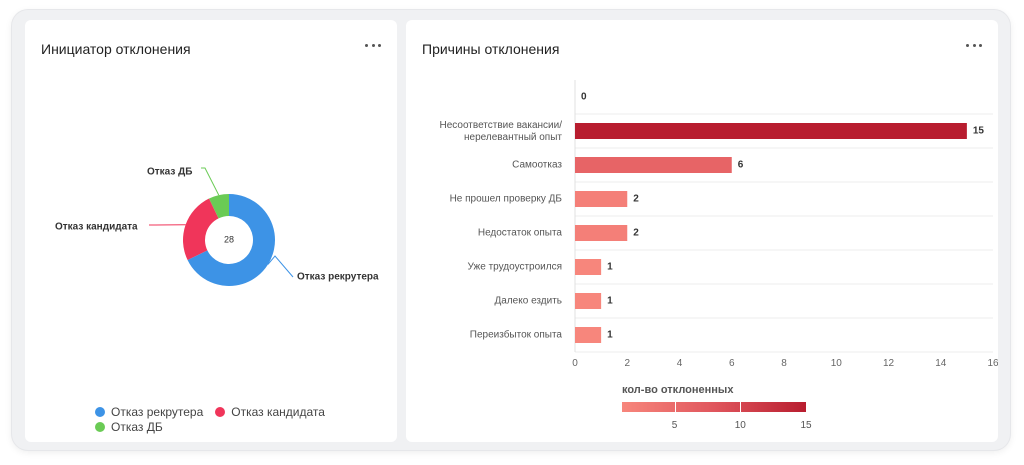  I want to click on legend-label: Отказ рекрутера, so click(157, 412).